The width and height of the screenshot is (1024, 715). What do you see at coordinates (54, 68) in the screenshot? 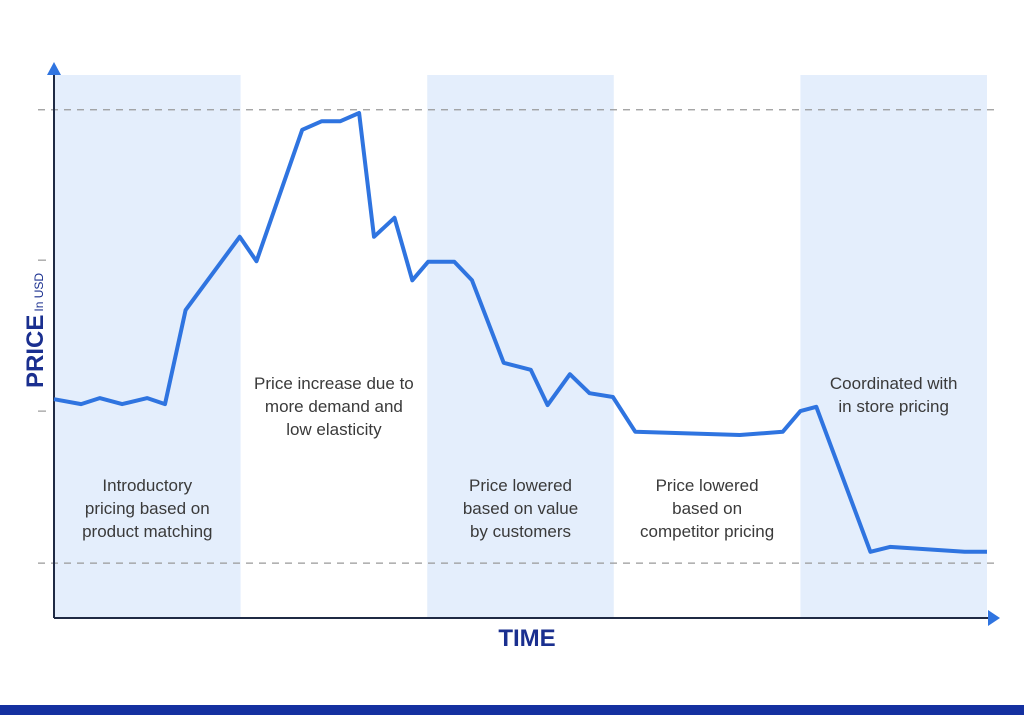
I see `y-axis-arrow-icon` at bounding box center [54, 68].